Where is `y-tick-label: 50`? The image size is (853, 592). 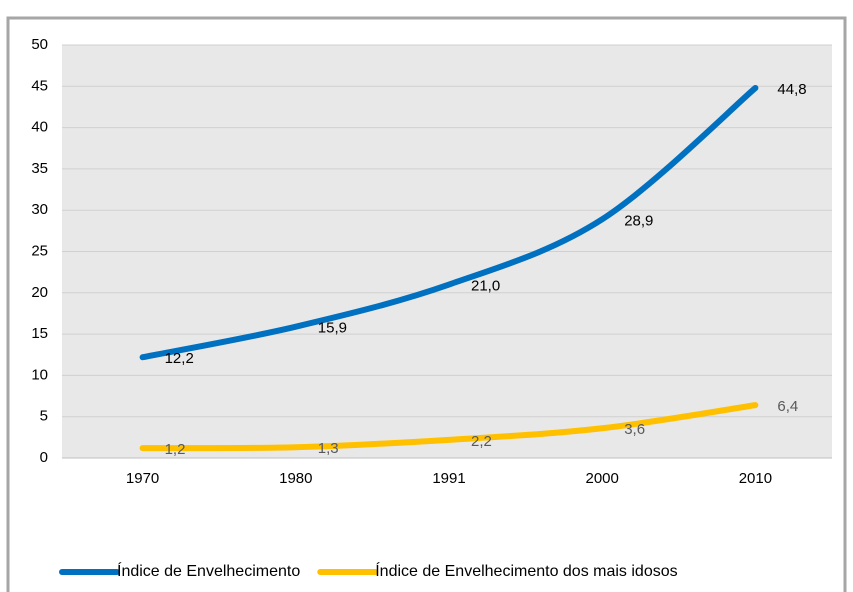 y-tick-label: 50 is located at coordinates (39, 44).